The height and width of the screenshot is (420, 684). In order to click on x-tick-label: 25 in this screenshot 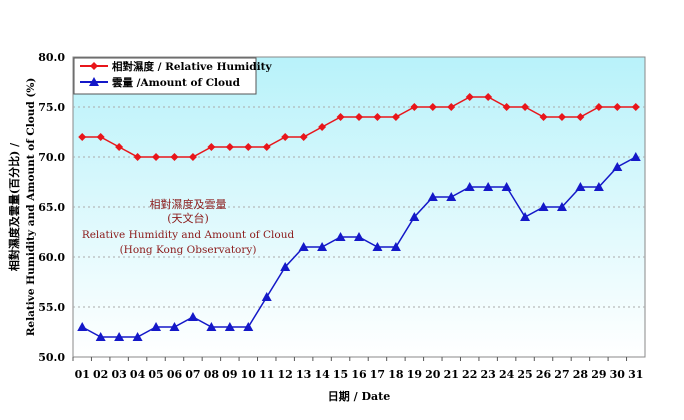, I will do `click(524, 374)`.